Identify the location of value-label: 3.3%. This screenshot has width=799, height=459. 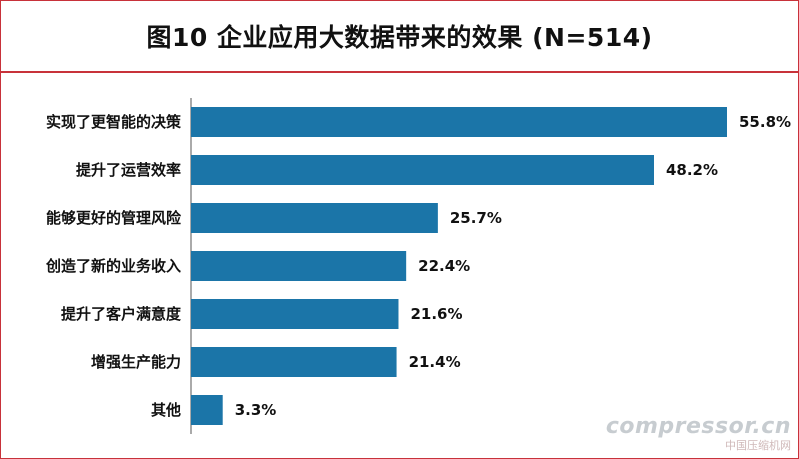
(256, 410).